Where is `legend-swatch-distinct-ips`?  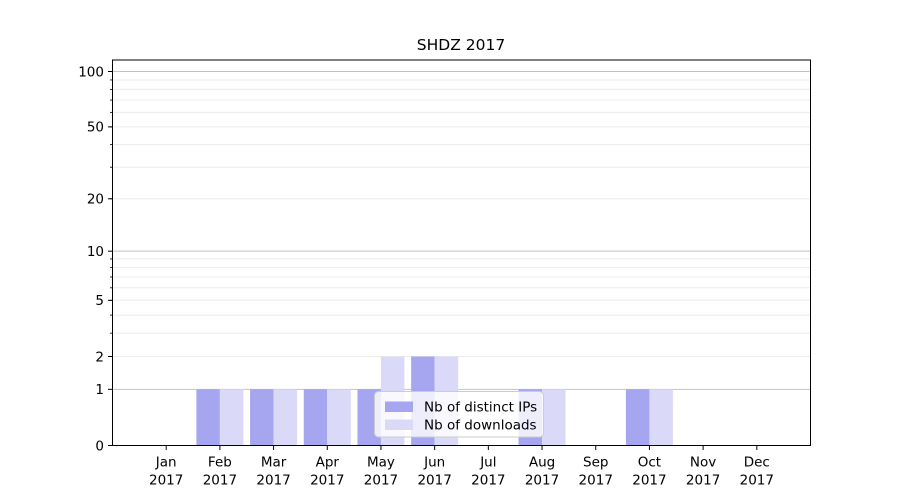 legend-swatch-distinct-ips is located at coordinates (399, 406).